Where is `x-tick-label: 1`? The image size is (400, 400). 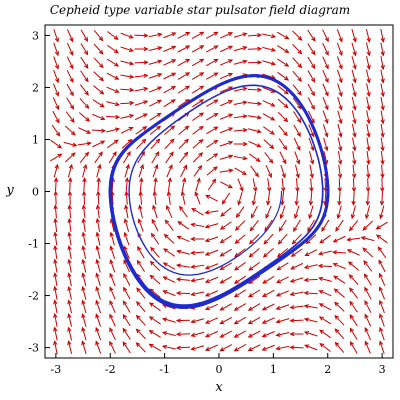 x-tick-label: 1 is located at coordinates (273, 369).